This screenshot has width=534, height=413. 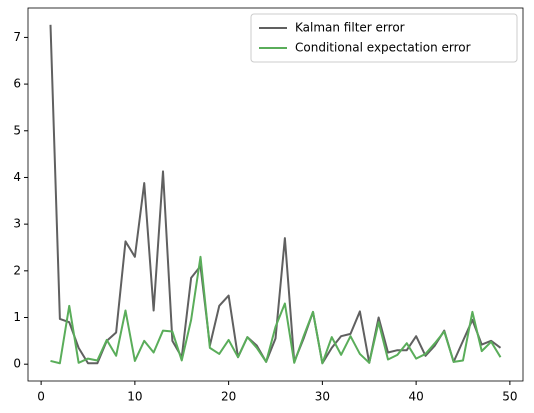 What do you see at coordinates (17, 84) in the screenshot?
I see `y-tick-label: 6` at bounding box center [17, 84].